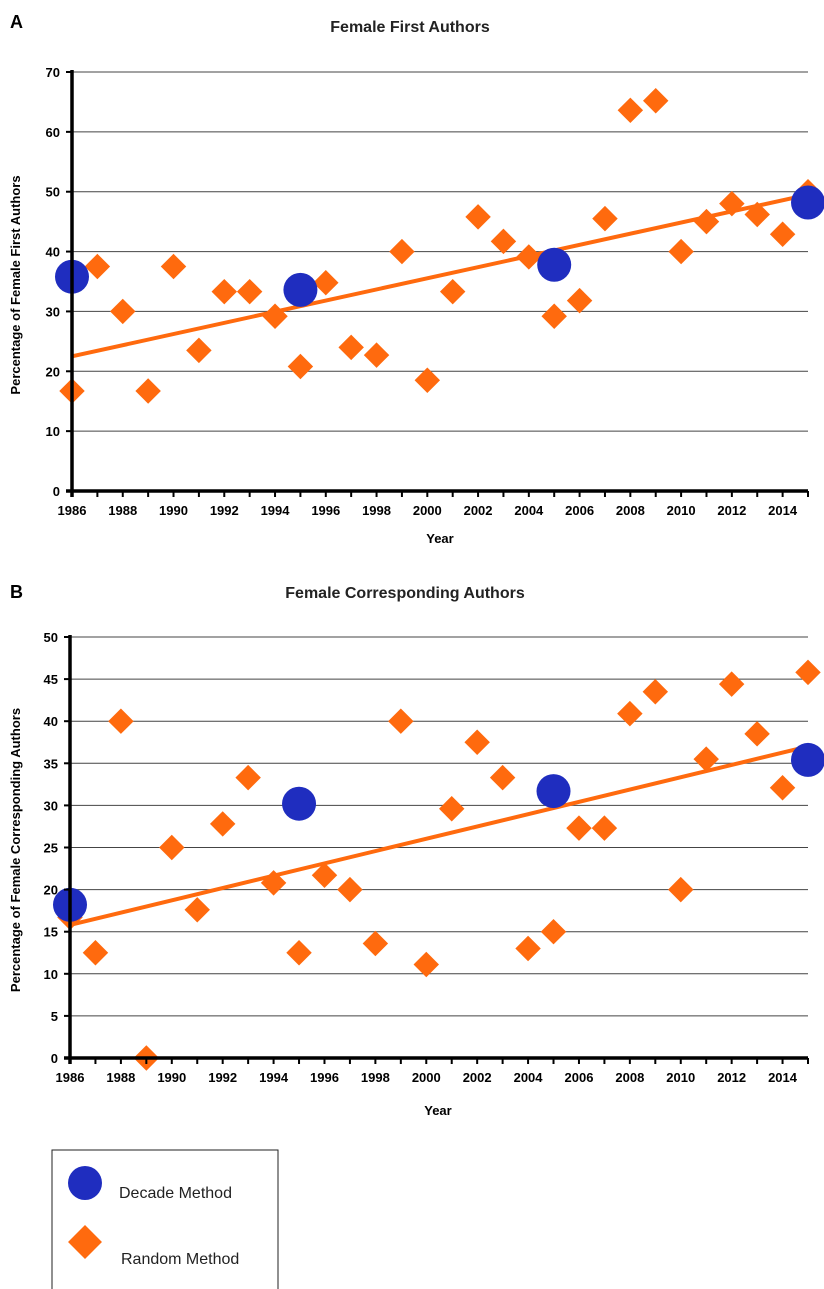 This screenshot has height=1289, width=824. What do you see at coordinates (325, 510) in the screenshot?
I see `panel-a-x-tick-label: 1996` at bounding box center [325, 510].